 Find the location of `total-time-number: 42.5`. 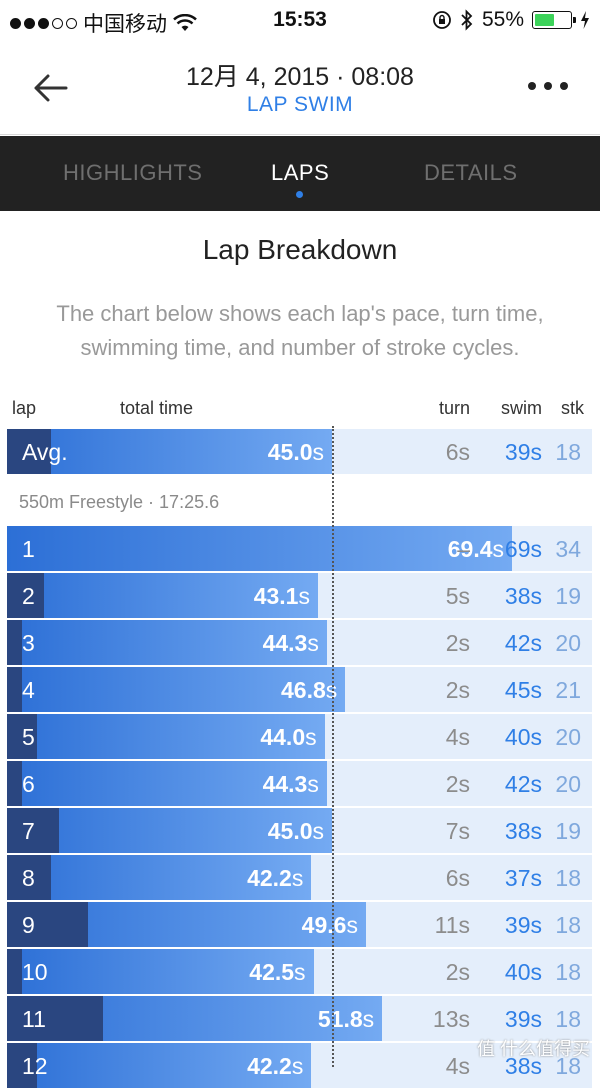

total-time-number: 42.5 is located at coordinates (272, 972).